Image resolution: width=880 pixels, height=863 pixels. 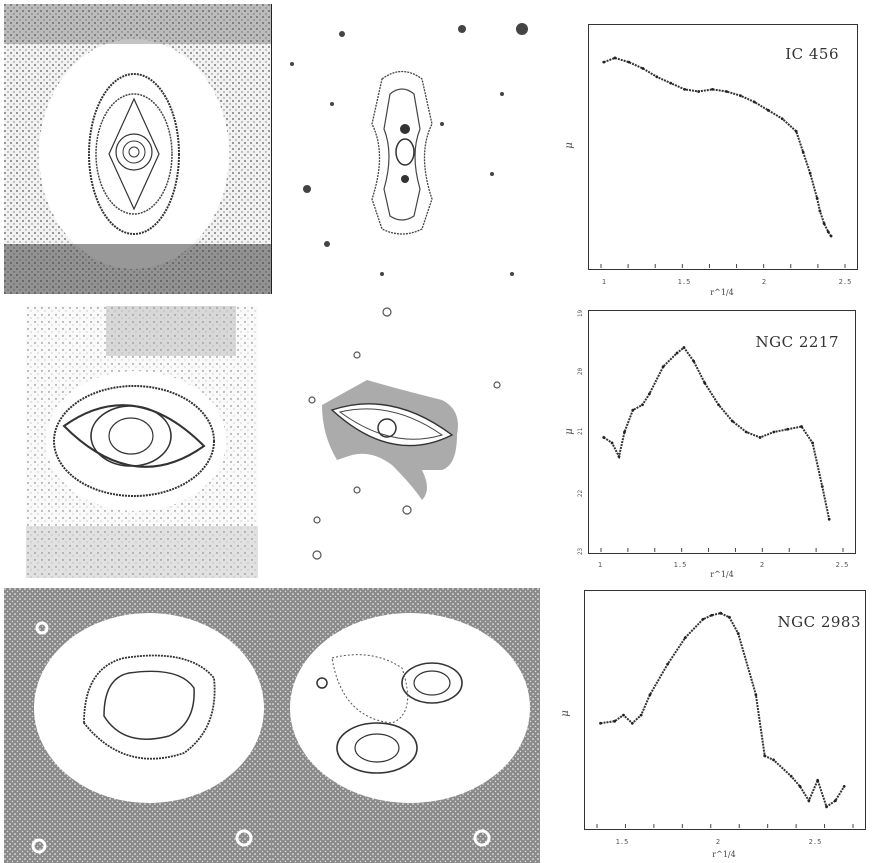 I want to click on ic456-xtick: 1, so click(x=604, y=282).